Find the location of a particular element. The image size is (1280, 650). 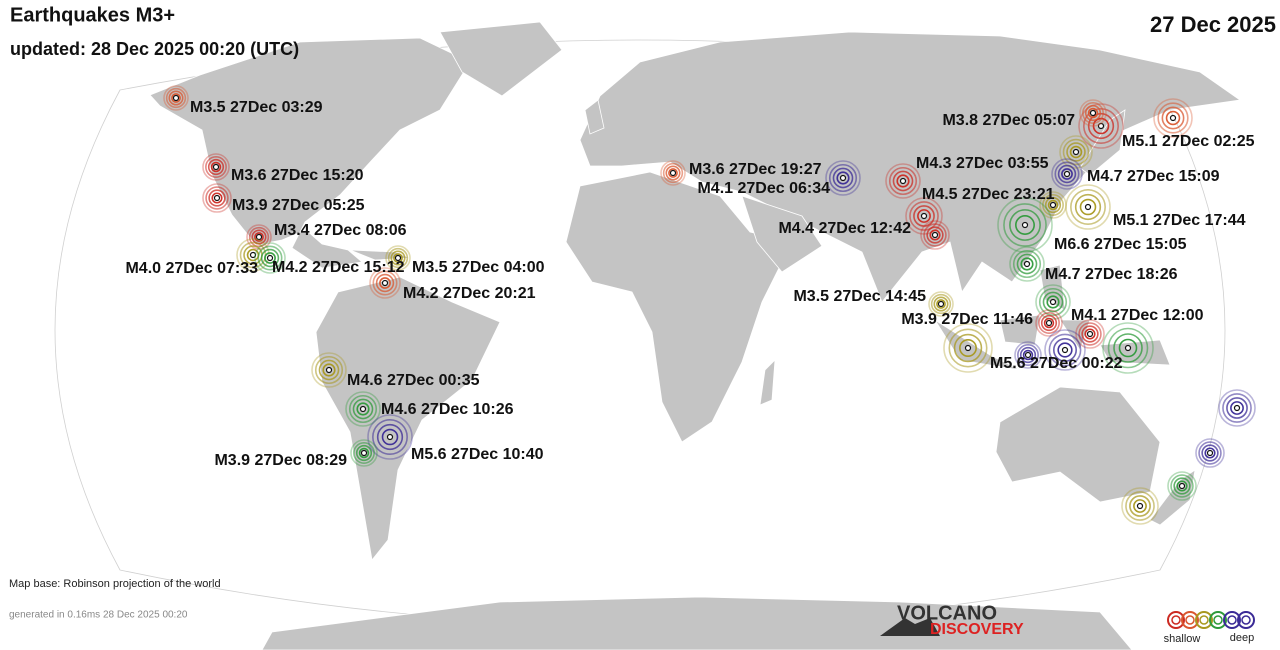

quake-label: M4.1 27Dec 06:34 is located at coordinates (763, 188).